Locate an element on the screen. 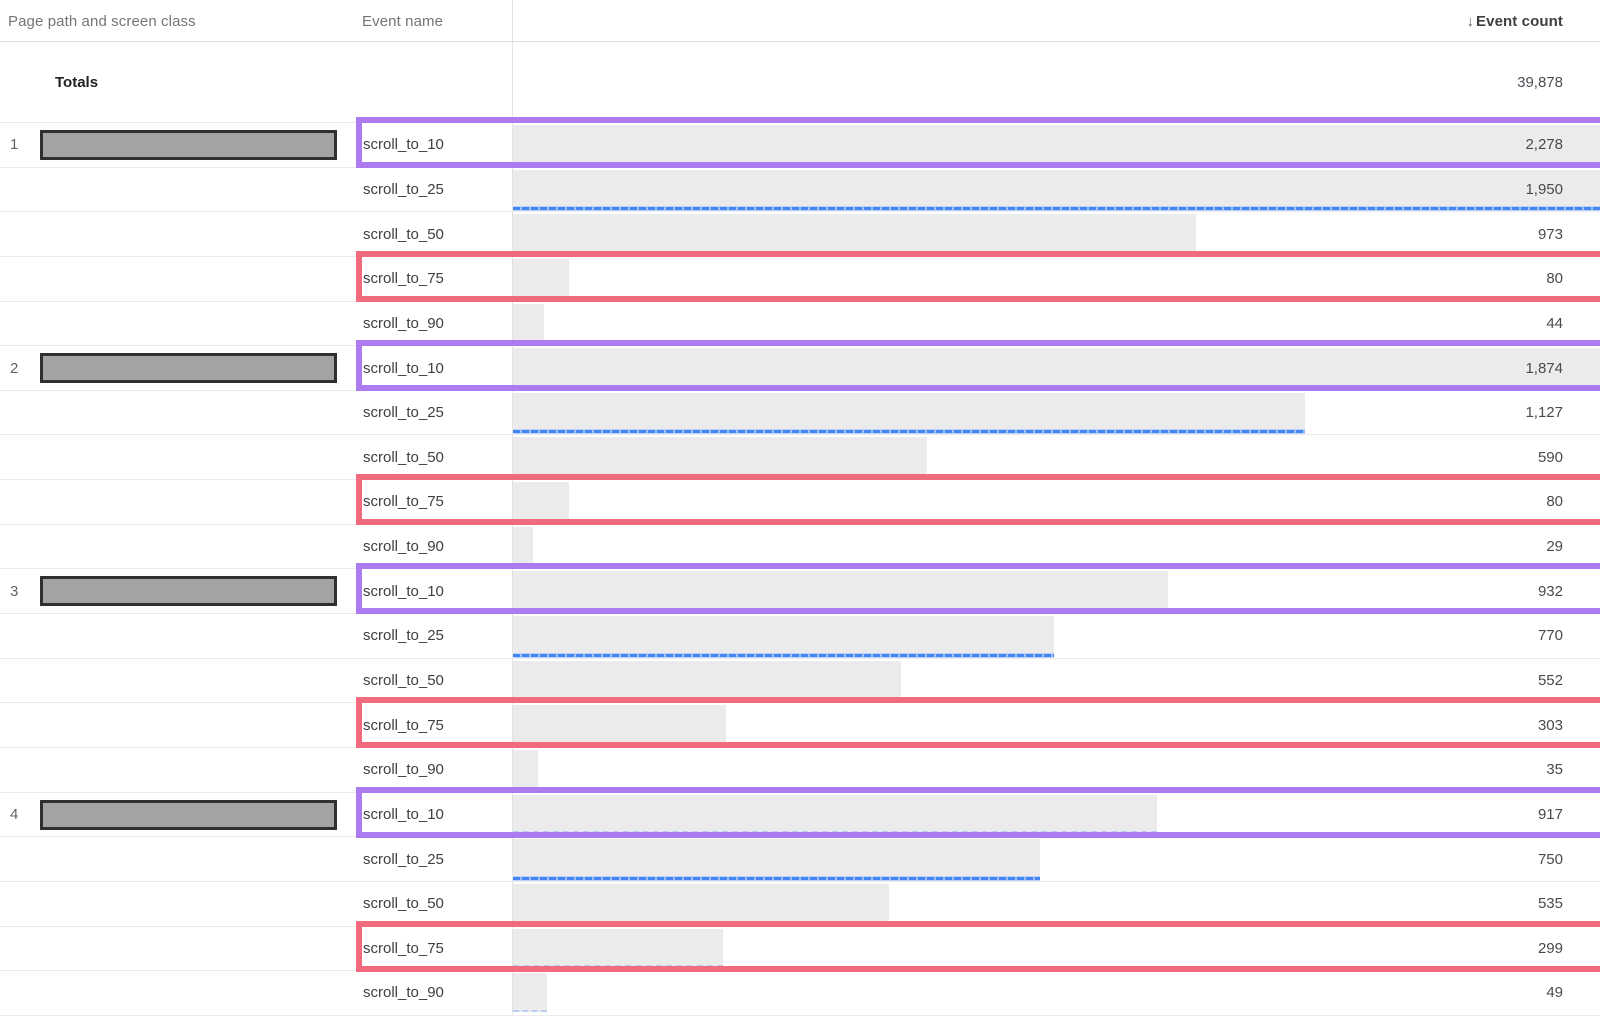 This screenshot has height=1016, width=1600. table-row: scroll_to_90 44 is located at coordinates (800, 324).